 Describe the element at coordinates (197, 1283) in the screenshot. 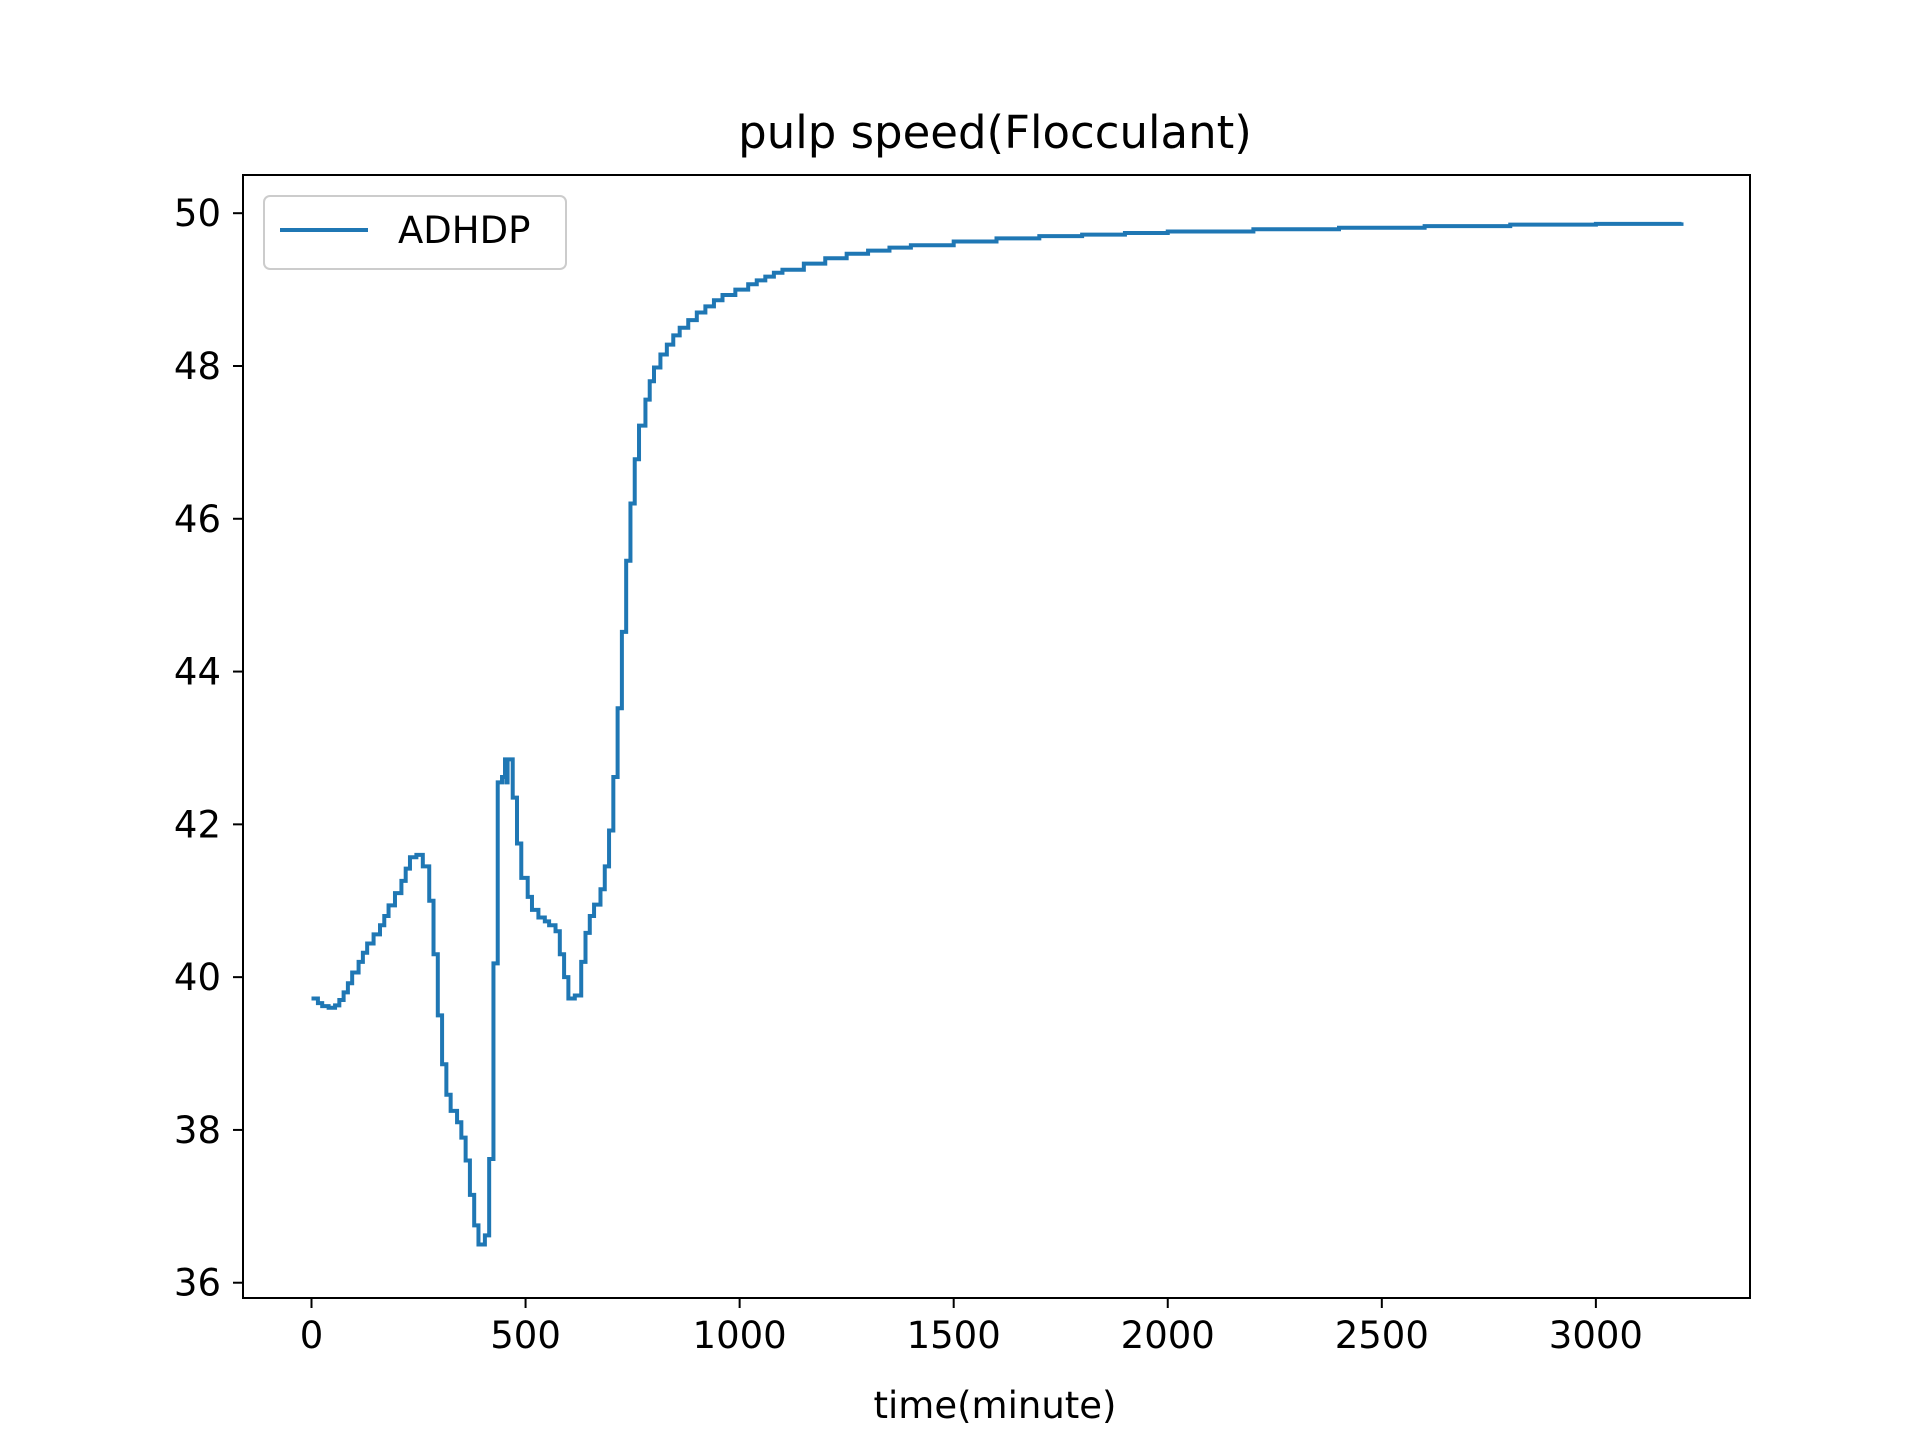

I see `y-tick-label-36: 36` at that location.